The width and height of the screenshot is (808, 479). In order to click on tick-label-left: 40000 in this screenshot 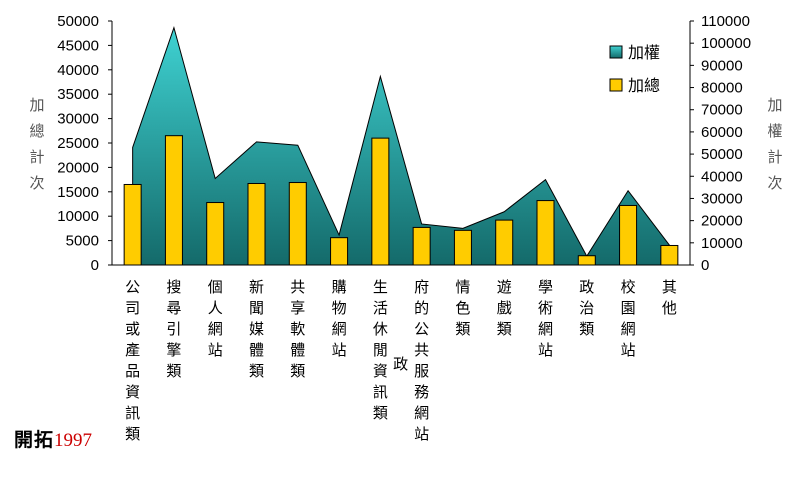, I will do `click(78, 70)`.